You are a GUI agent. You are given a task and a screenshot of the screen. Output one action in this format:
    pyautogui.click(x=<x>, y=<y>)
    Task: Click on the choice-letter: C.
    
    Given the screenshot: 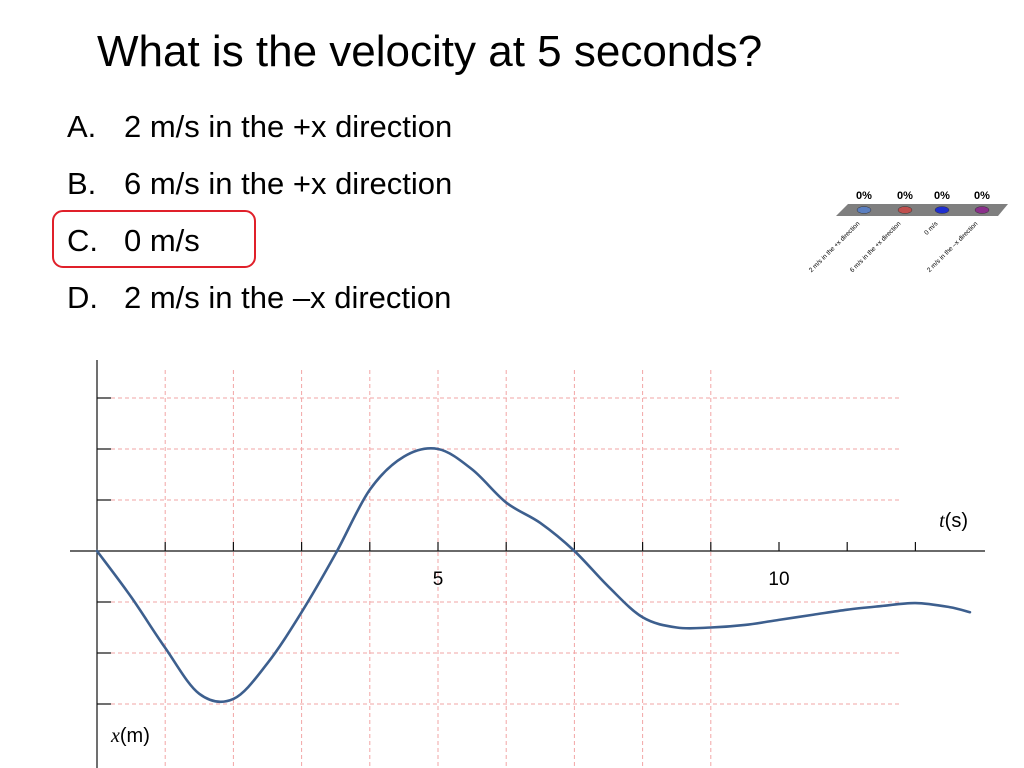 What is the action you would take?
    pyautogui.click(x=82, y=240)
    